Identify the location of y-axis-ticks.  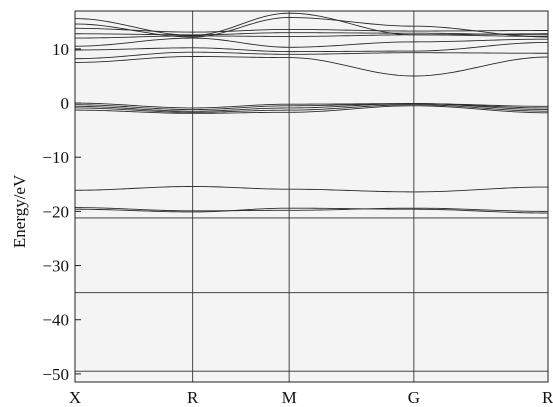
(78, 211).